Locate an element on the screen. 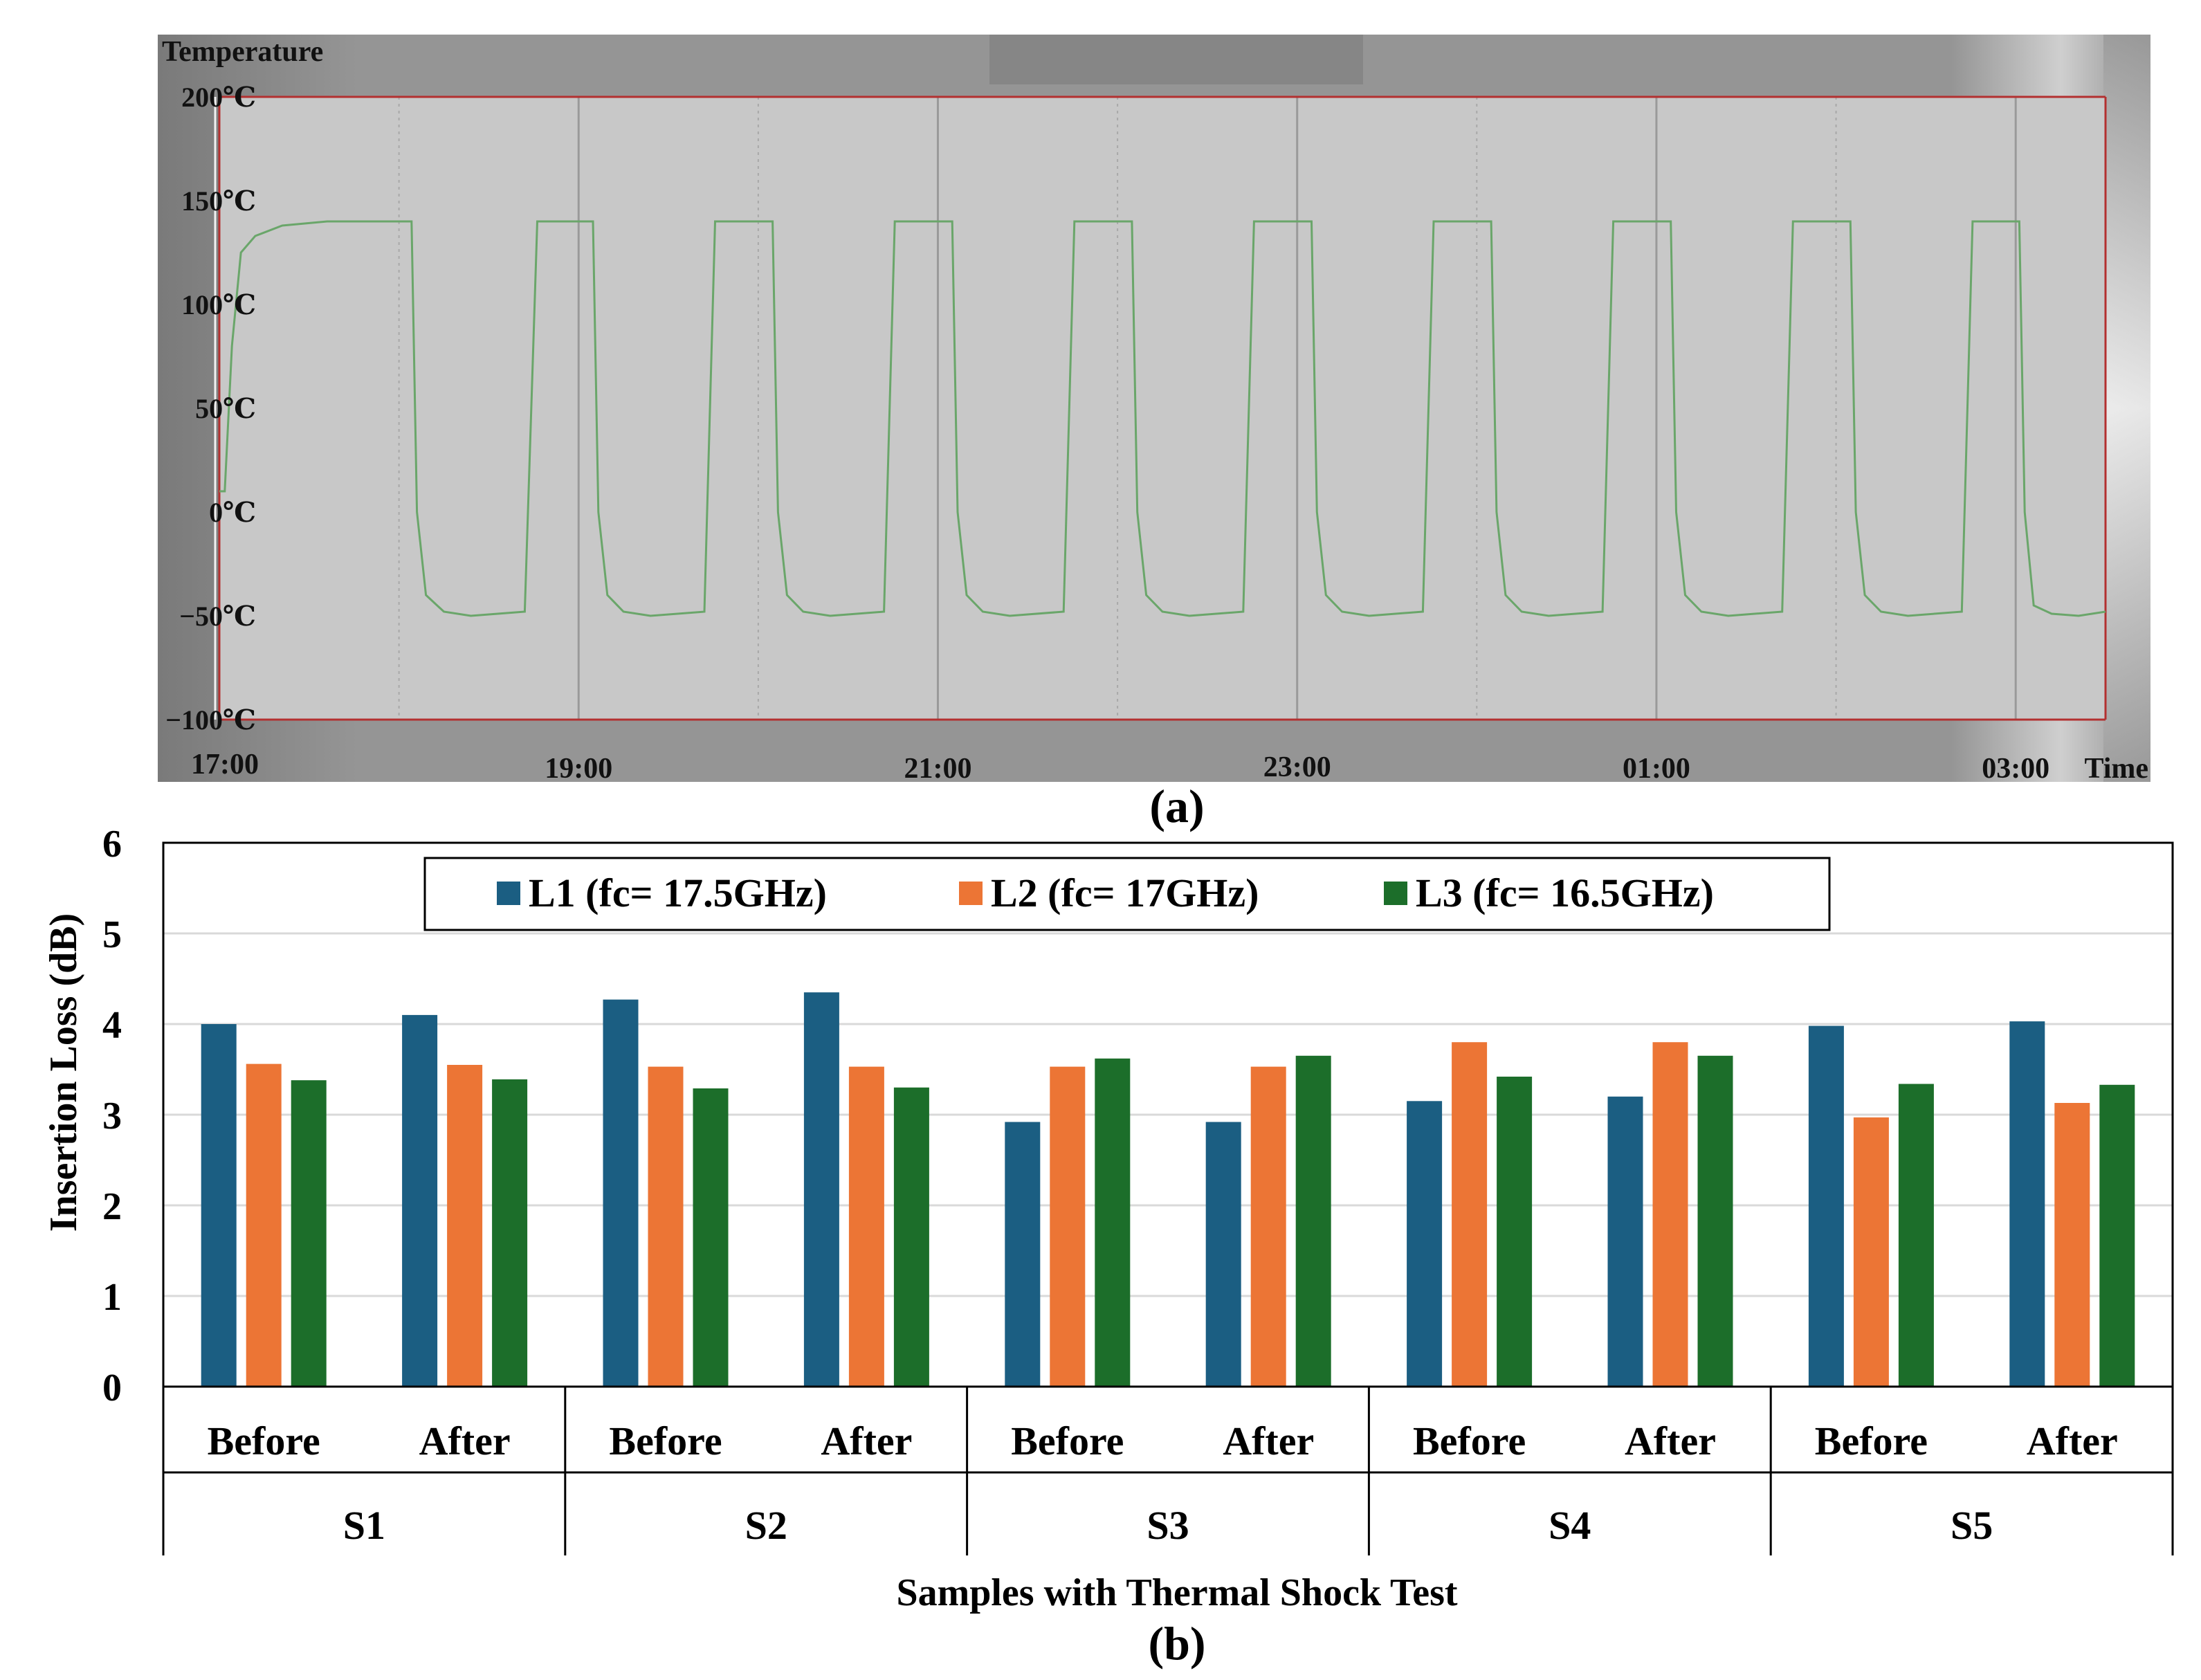 This screenshot has width=2201, height=1680. y-tick-label: −100℃ is located at coordinates (210, 720).